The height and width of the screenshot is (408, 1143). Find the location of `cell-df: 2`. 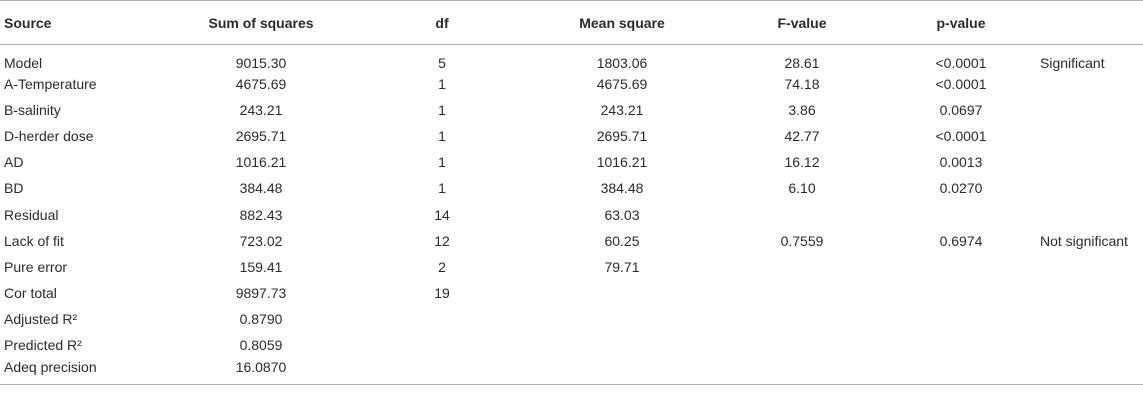

cell-df: 2 is located at coordinates (442, 266).